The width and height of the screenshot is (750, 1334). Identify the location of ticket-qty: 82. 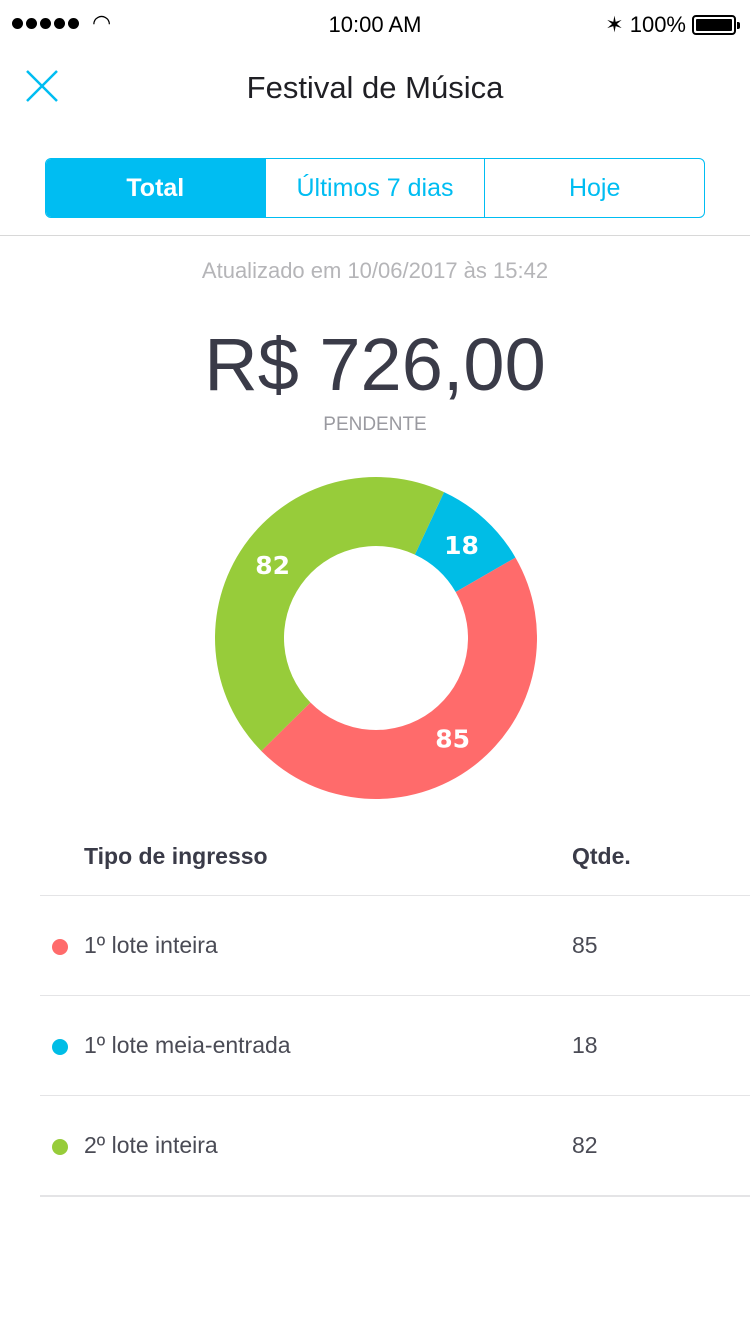
(585, 1145).